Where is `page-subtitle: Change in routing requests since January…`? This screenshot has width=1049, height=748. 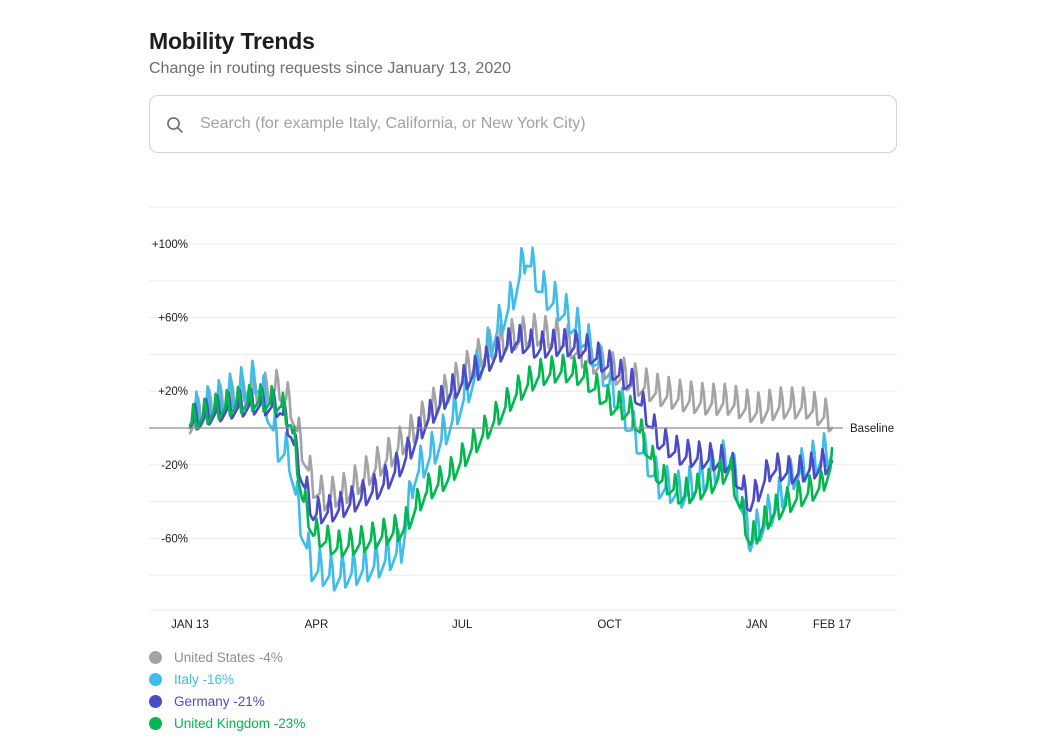 page-subtitle: Change in routing requests since January… is located at coordinates (330, 68).